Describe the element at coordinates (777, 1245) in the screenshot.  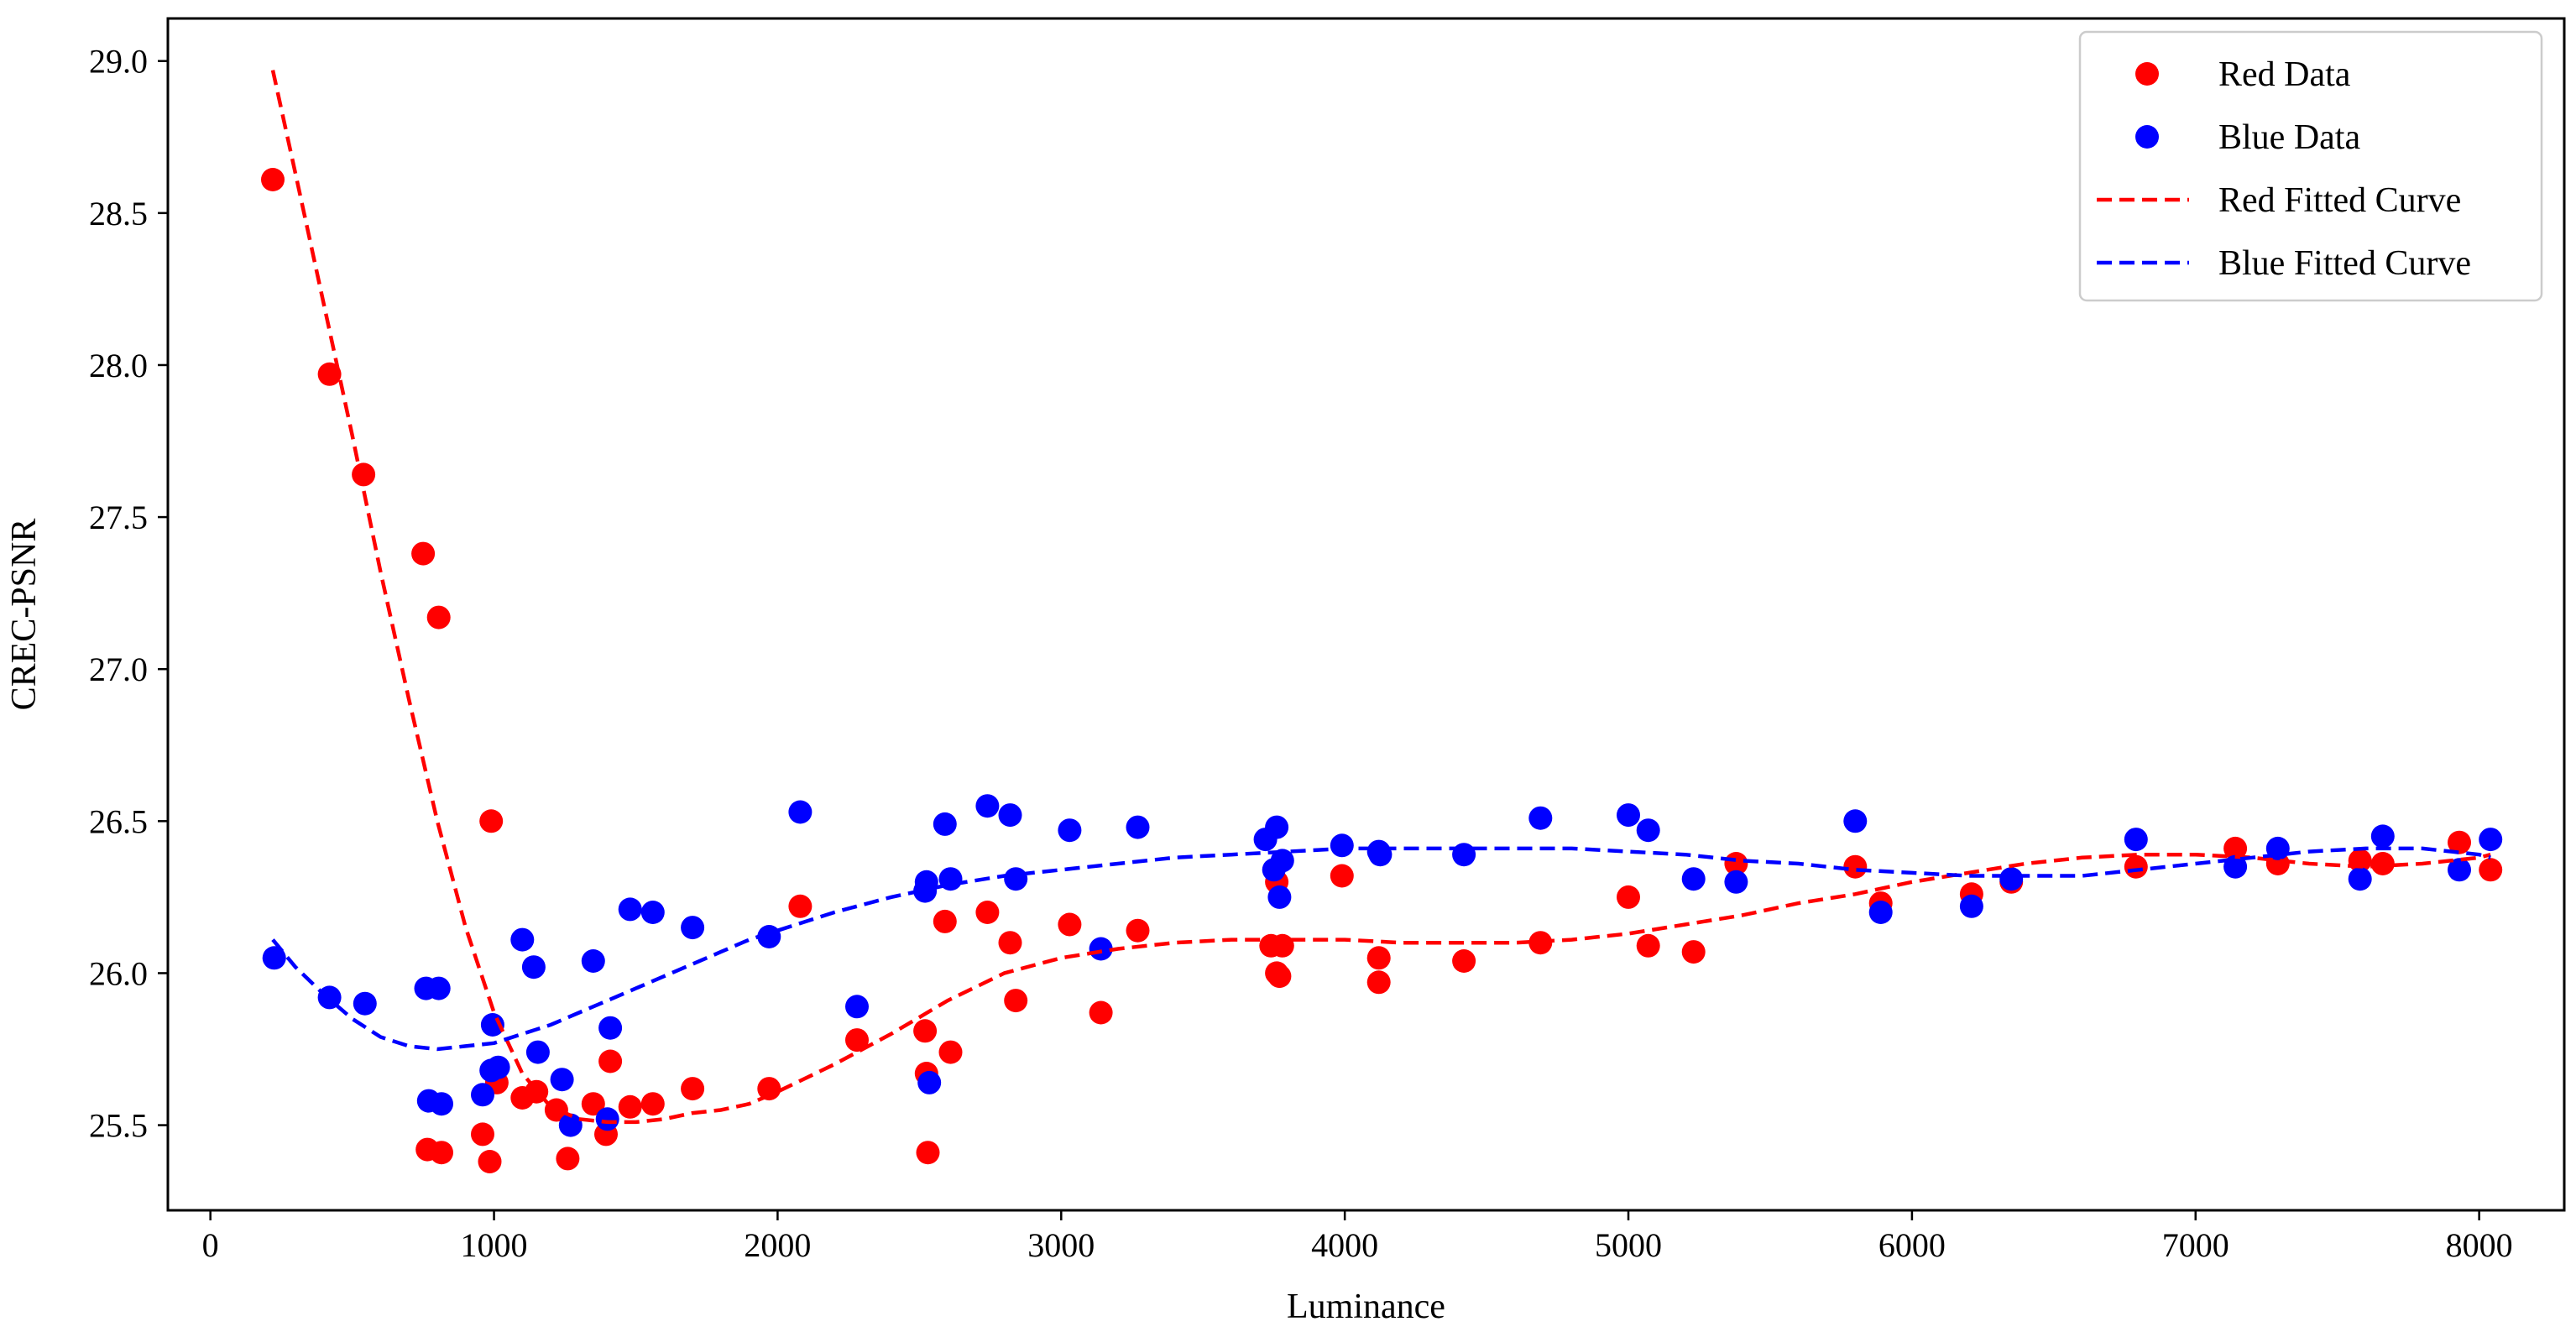
I see `x-tick-label: 2000` at that location.